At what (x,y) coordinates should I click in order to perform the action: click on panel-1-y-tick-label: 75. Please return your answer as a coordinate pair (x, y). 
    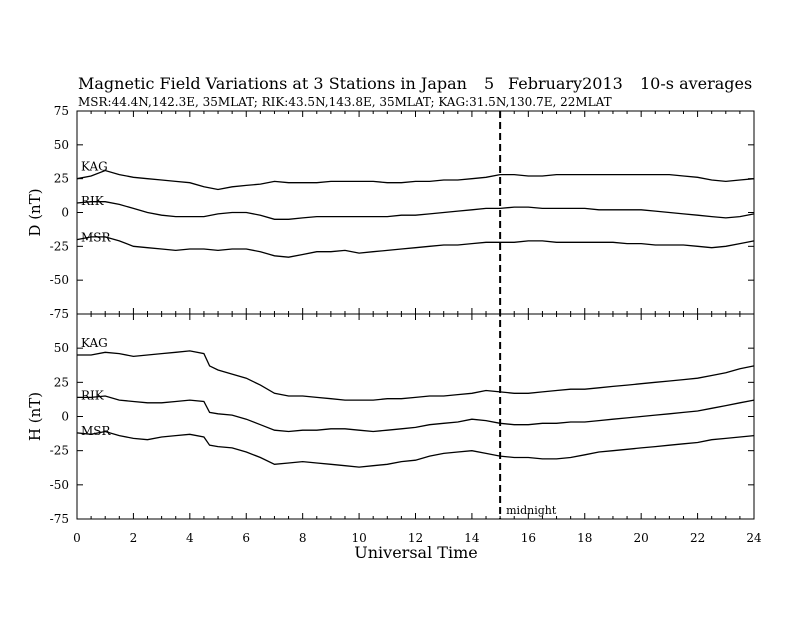
    Looking at the image, I should click on (61, 111).